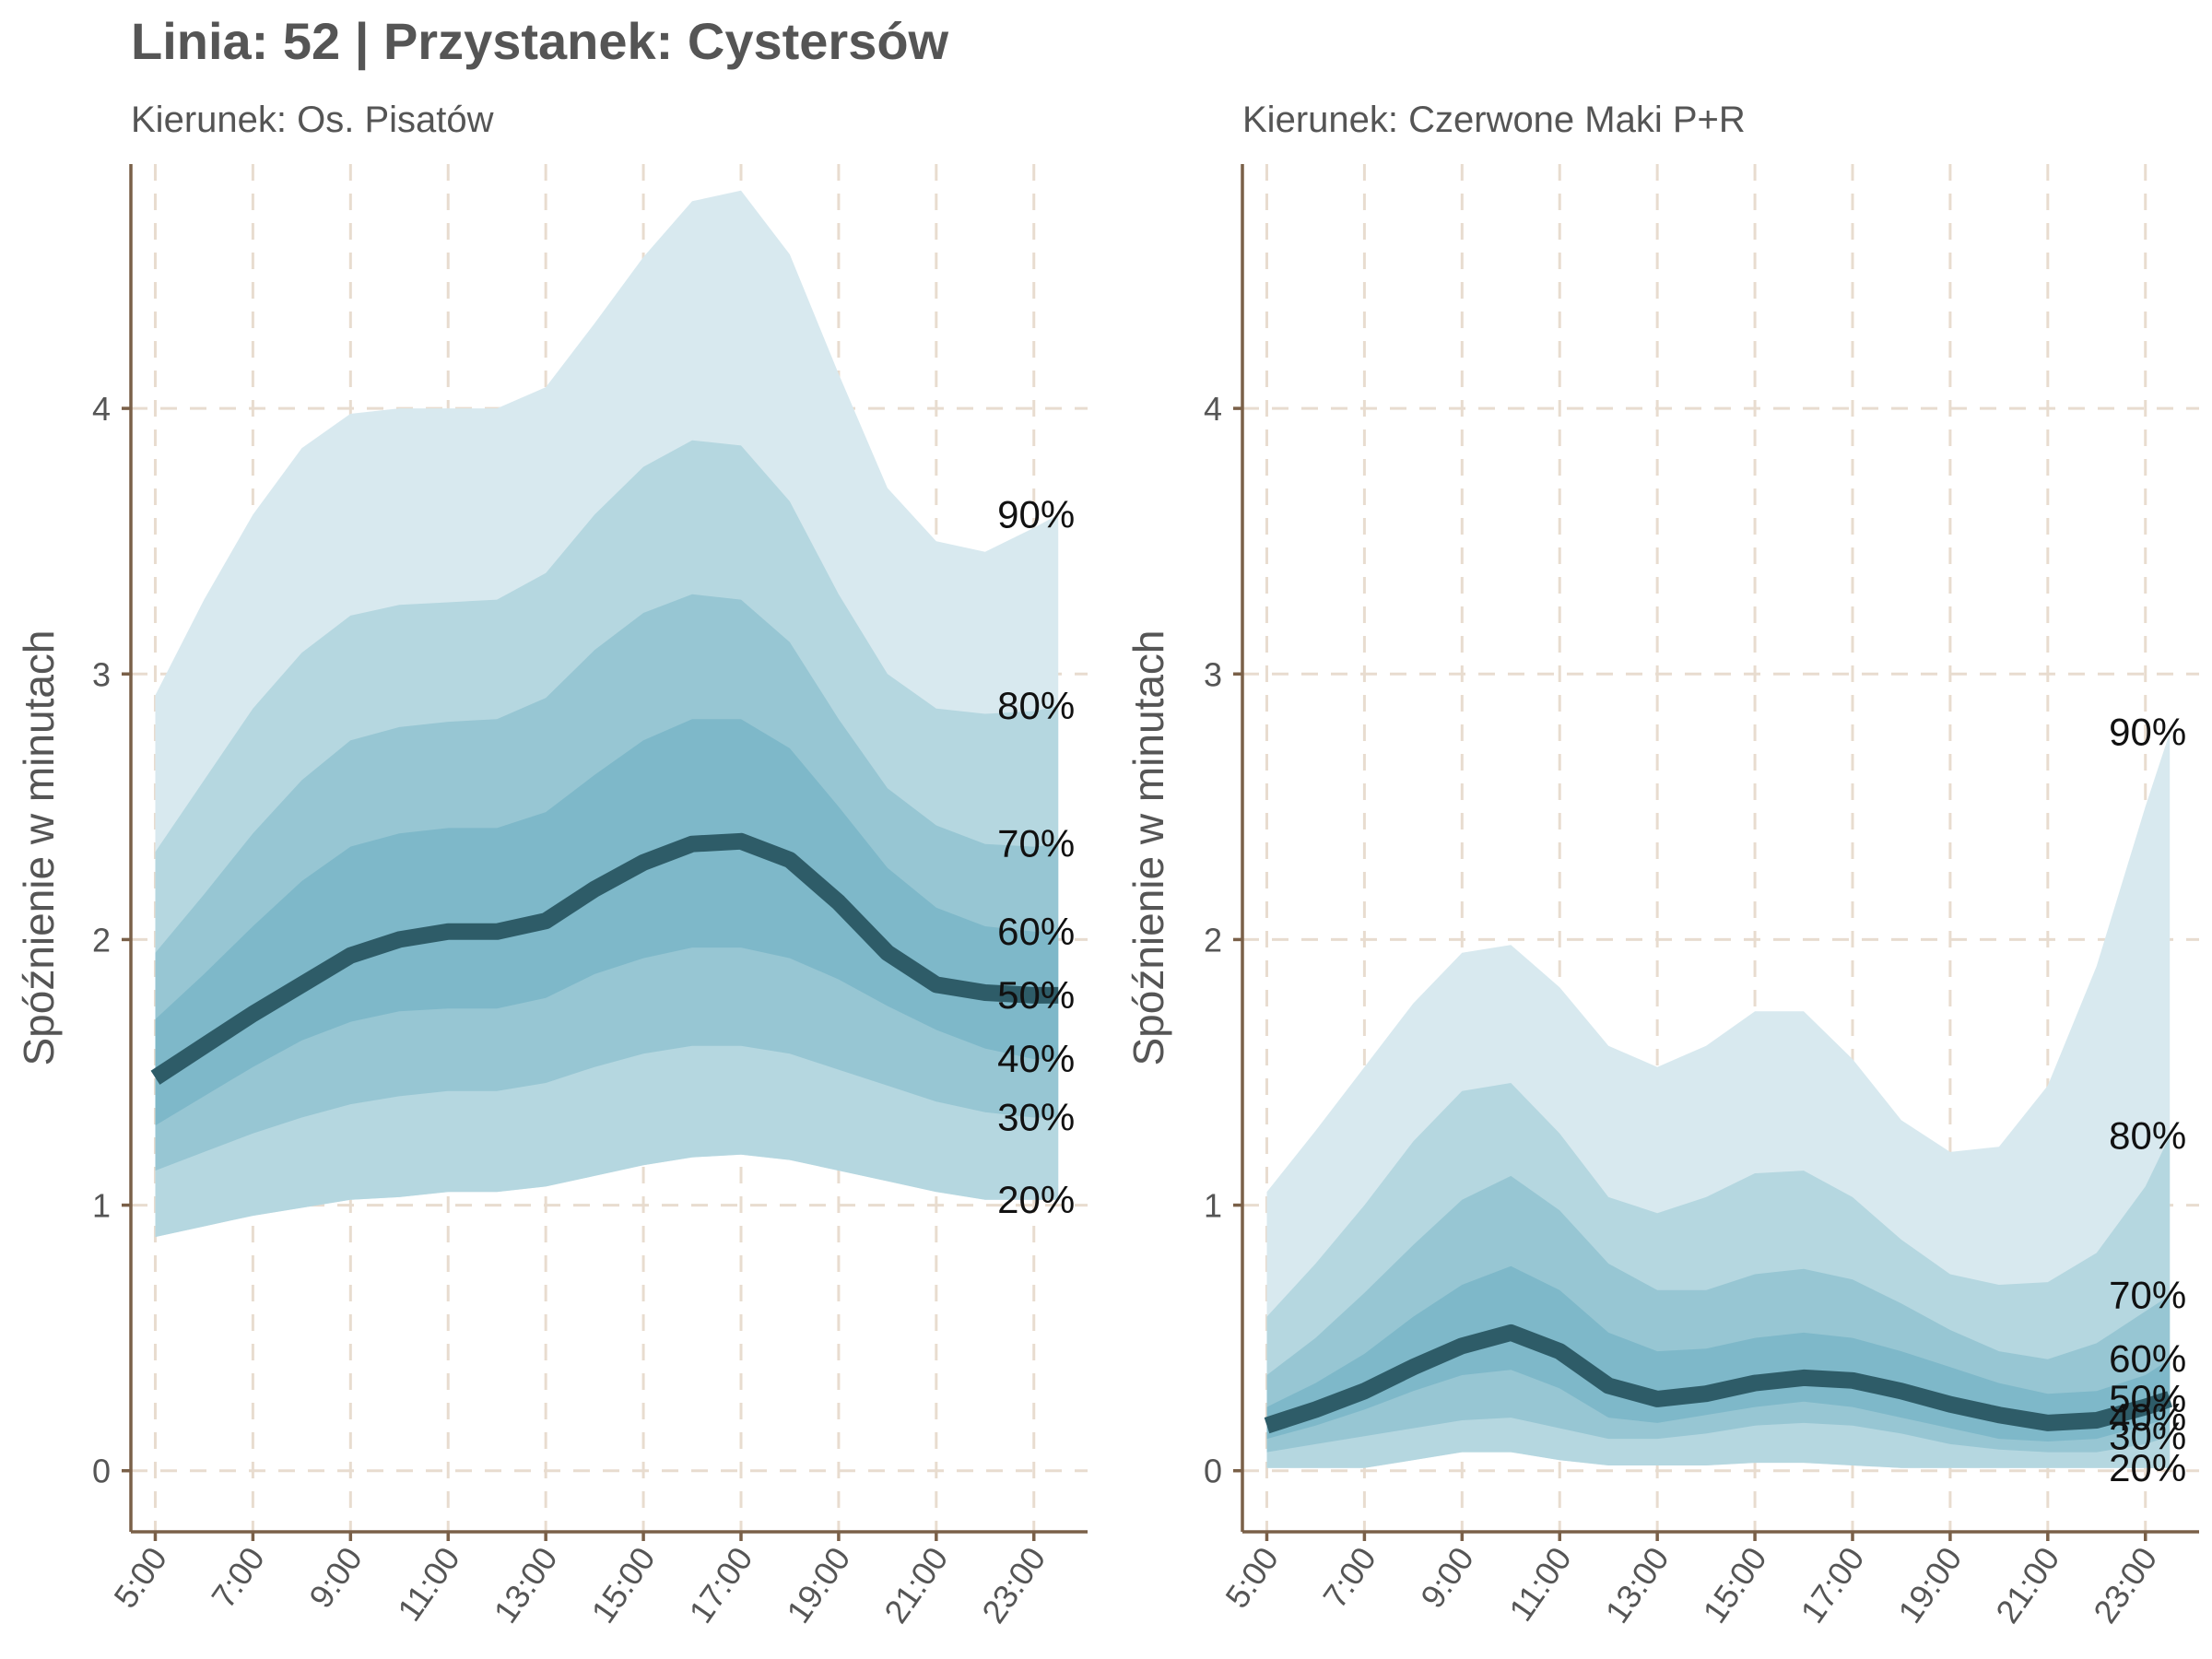  What do you see at coordinates (540, 41) in the screenshot?
I see `chart-title: Linia: 52 | Przystanek: Cystersów` at bounding box center [540, 41].